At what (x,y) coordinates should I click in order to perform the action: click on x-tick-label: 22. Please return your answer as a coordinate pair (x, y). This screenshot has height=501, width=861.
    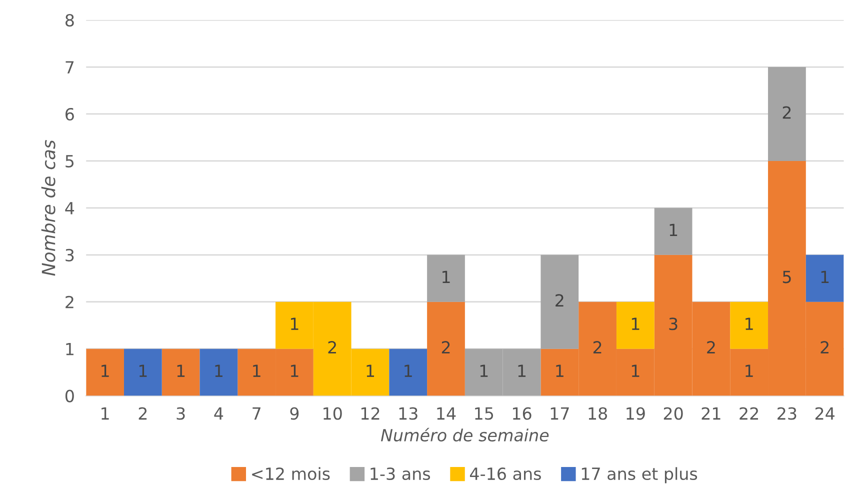
    Looking at the image, I should click on (749, 413).